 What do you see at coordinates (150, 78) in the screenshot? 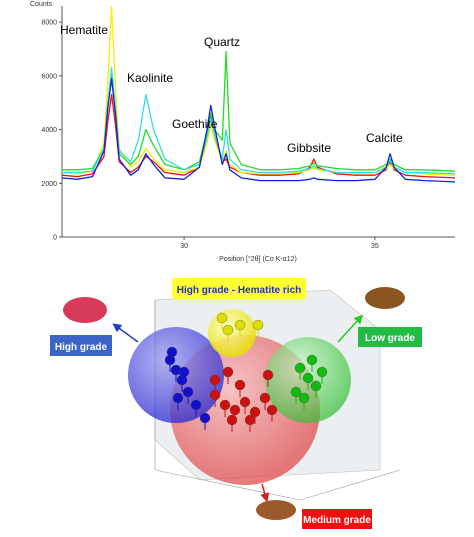
I see `peak-label: Kaolinite` at bounding box center [150, 78].